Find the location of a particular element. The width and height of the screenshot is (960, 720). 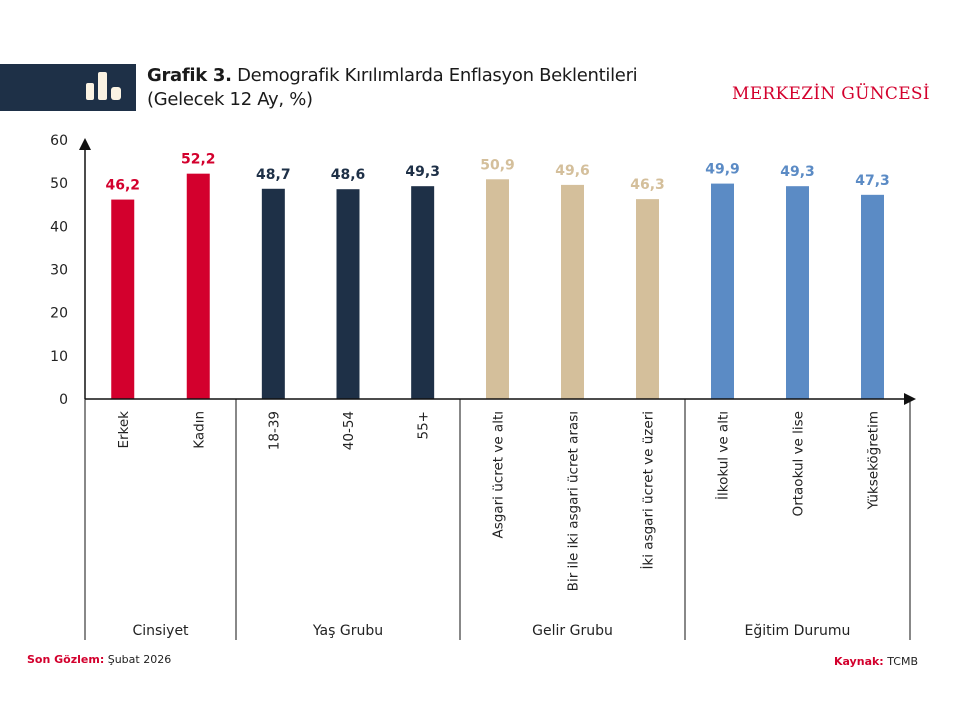

last-observation-label: Son Gözlem: is located at coordinates (66, 659).